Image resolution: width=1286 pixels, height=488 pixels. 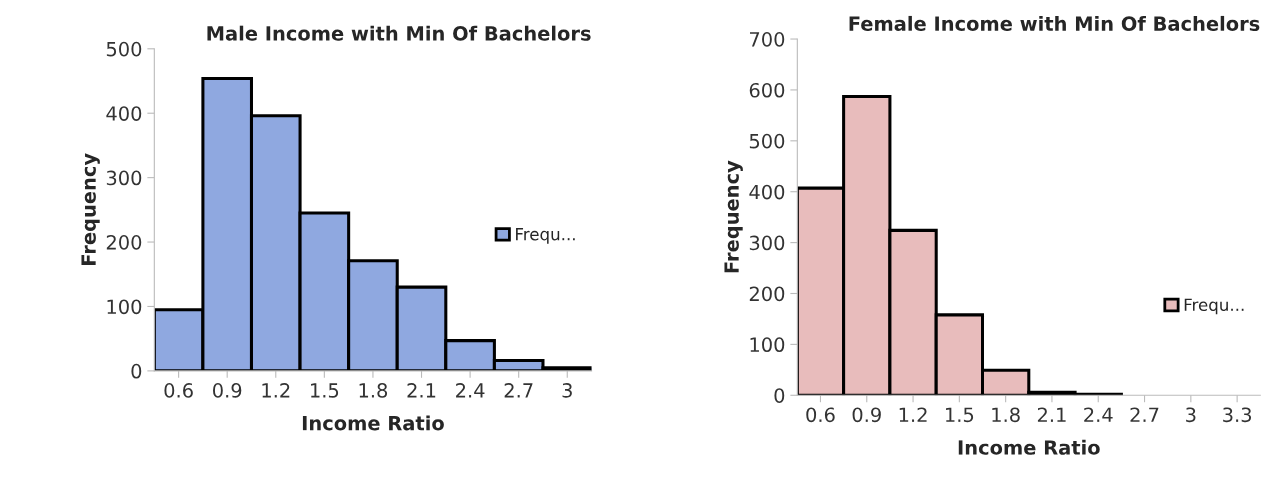 I want to click on chart-title: Female Income with Min Of Bachelors, so click(x=1054, y=23).